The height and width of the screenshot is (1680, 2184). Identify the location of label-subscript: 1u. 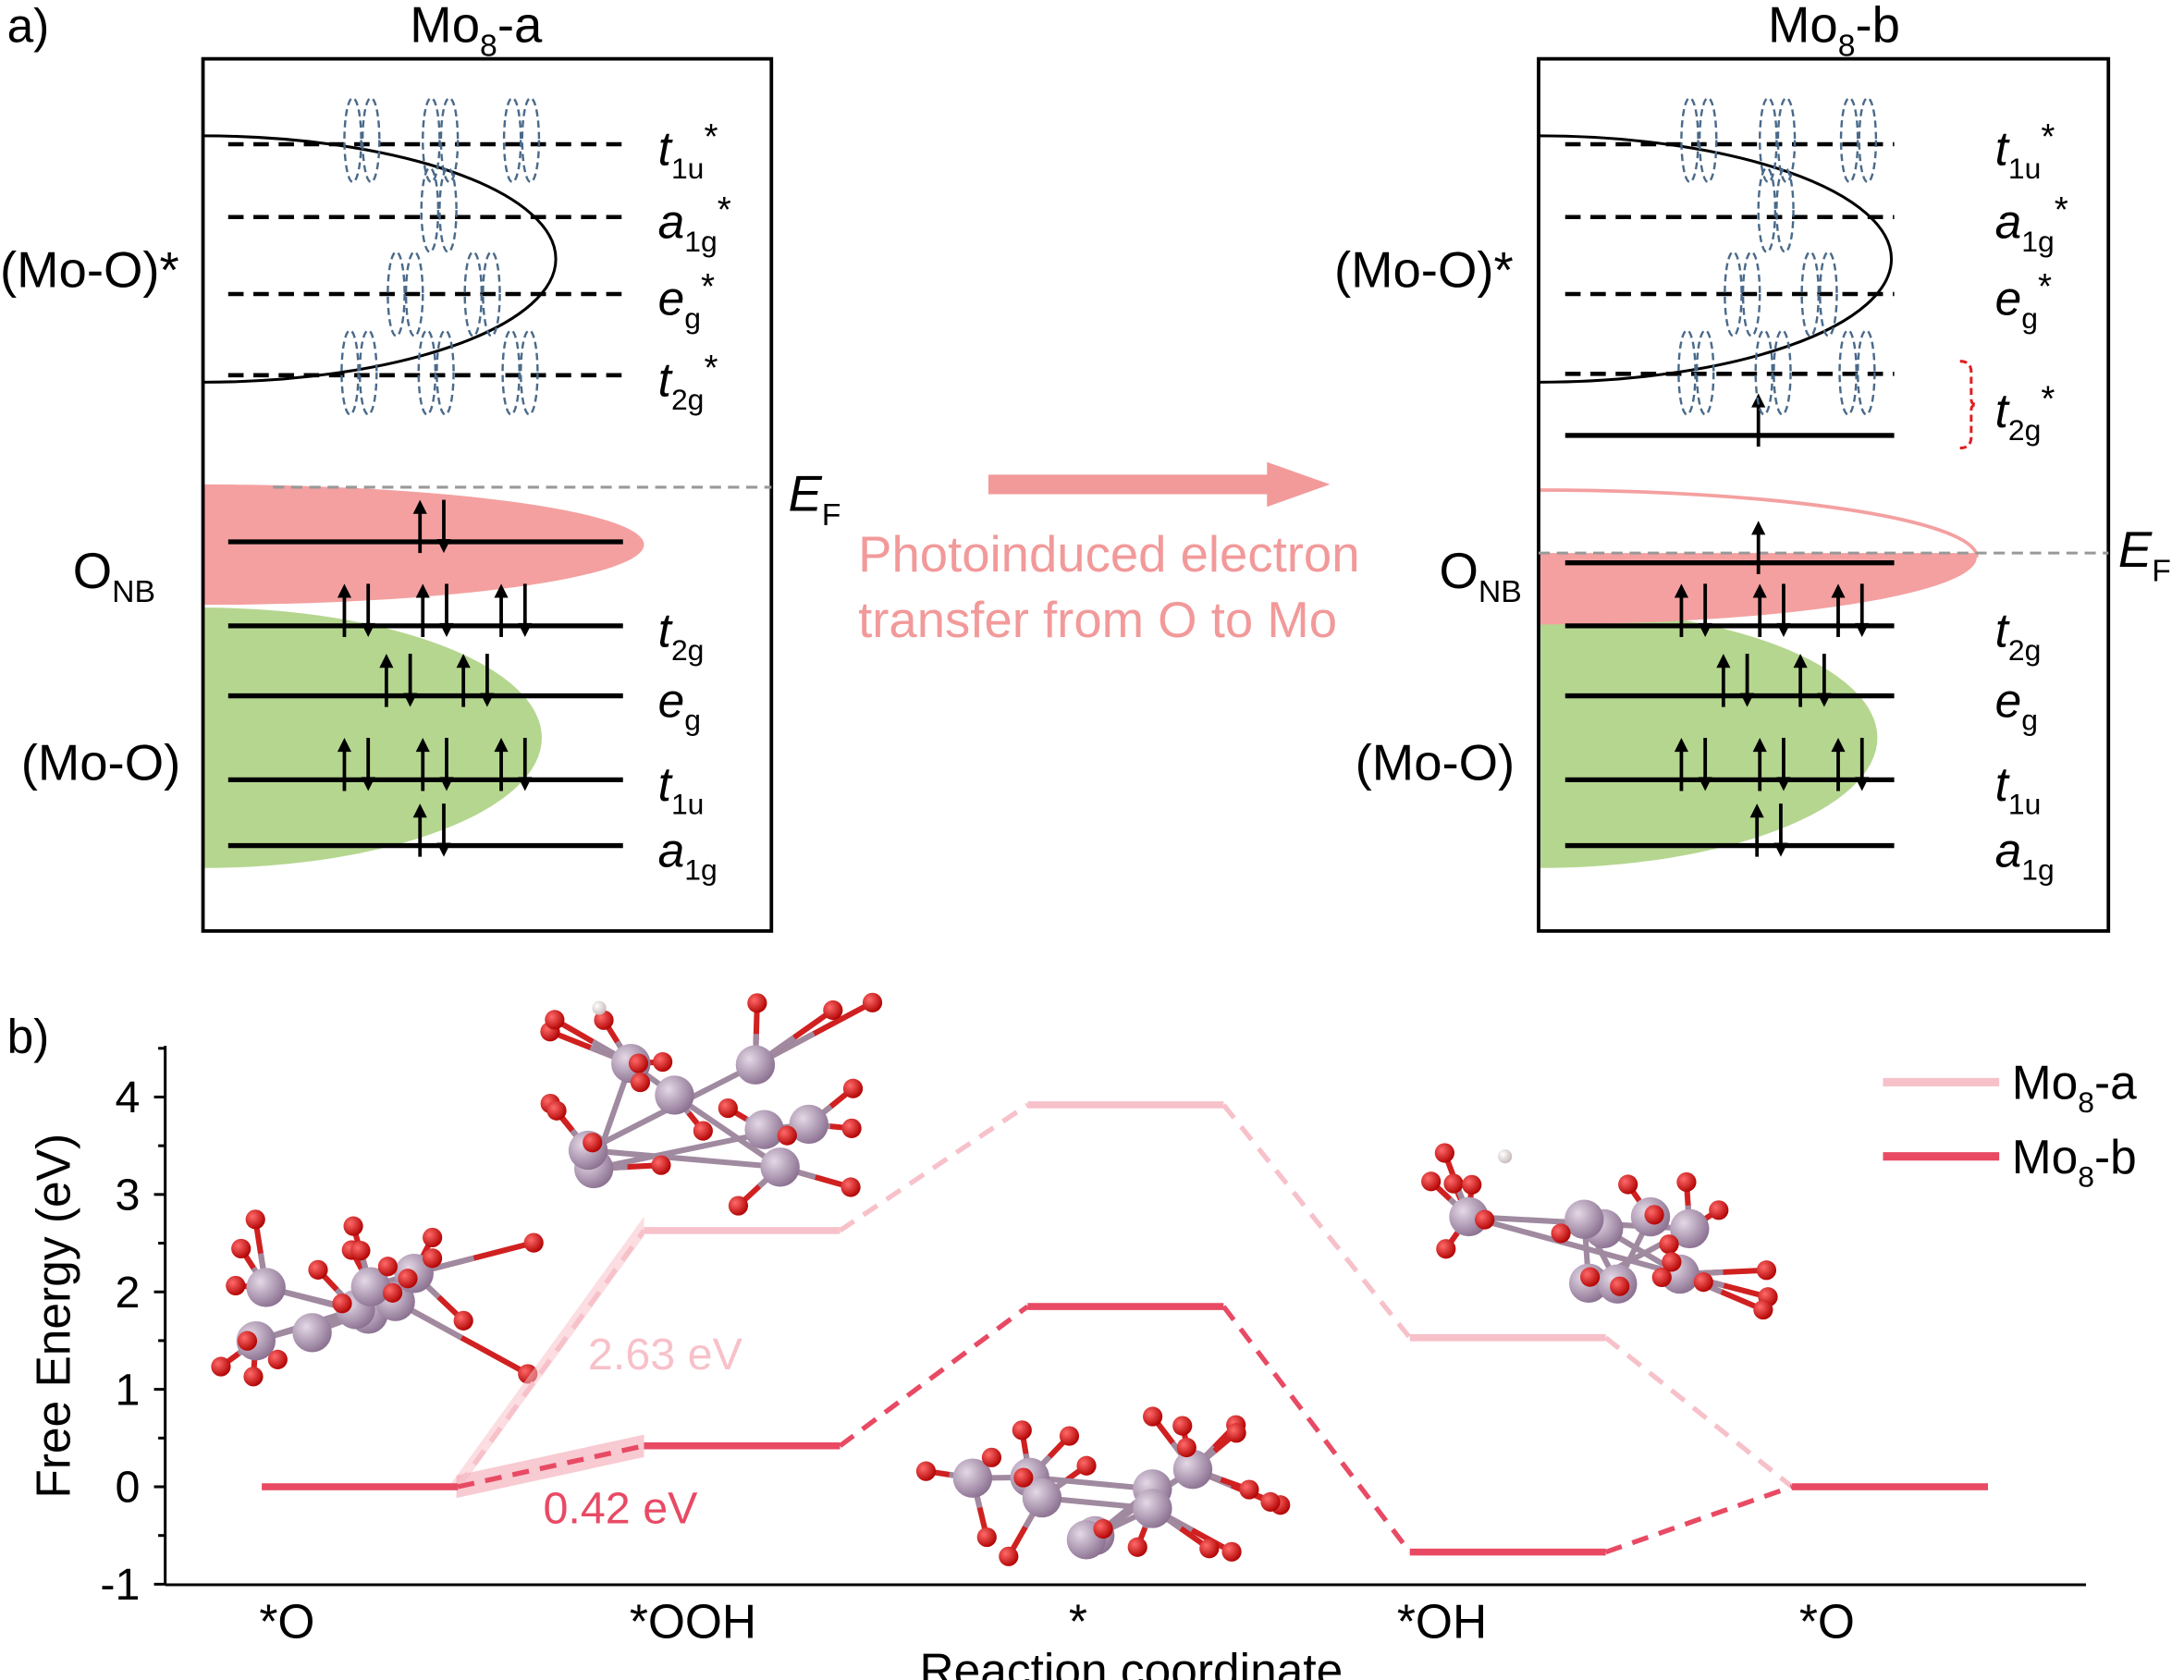
(2025, 168).